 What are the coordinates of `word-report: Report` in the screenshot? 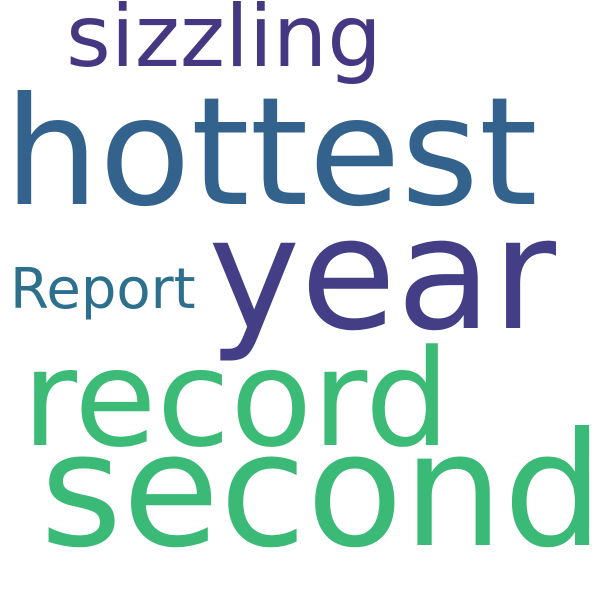 It's located at (103, 289).